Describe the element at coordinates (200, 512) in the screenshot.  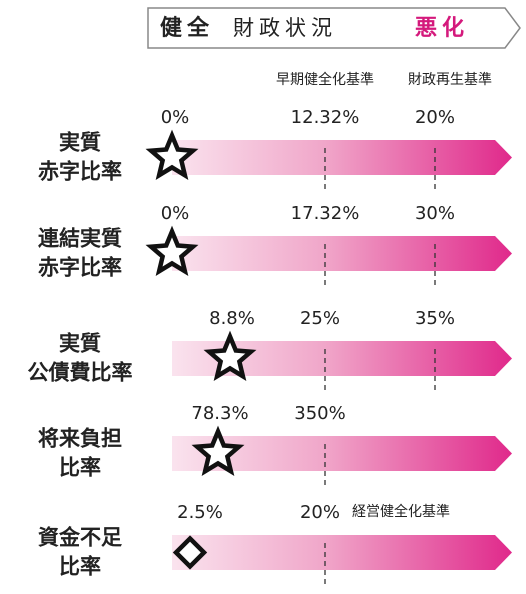
I see `value-label: 2.5%` at that location.